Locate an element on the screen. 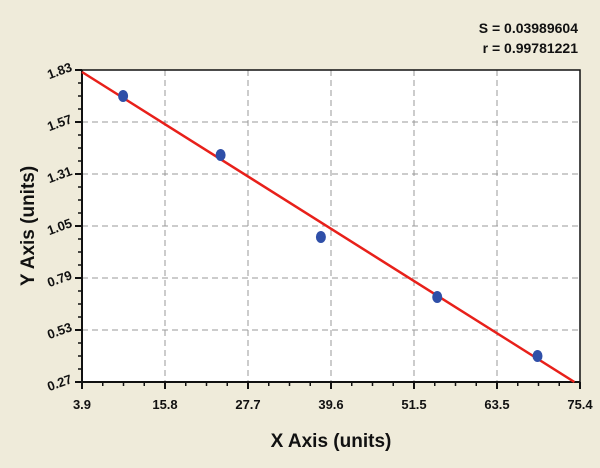 The image size is (600, 468). y-tick-label: 1.83 is located at coordinates (59, 70).